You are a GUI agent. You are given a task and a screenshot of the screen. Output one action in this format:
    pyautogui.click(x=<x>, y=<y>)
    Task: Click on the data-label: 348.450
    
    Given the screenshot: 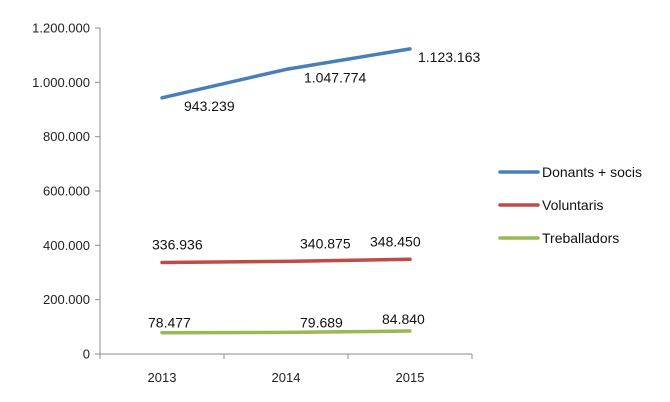 What is the action you would take?
    pyautogui.click(x=395, y=241)
    